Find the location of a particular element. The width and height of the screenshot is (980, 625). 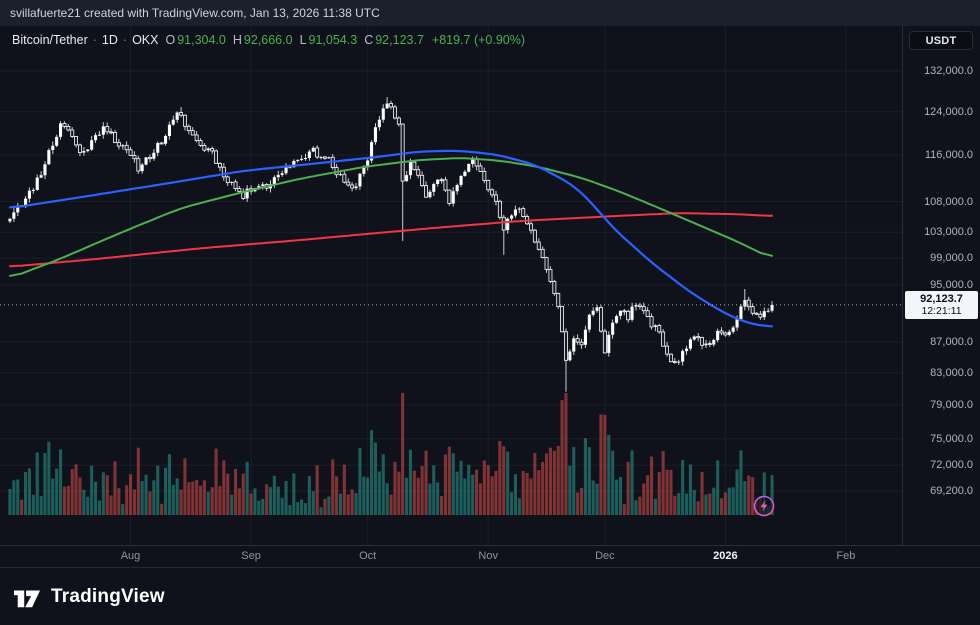

time-axis-label: Oct is located at coordinates (368, 556).